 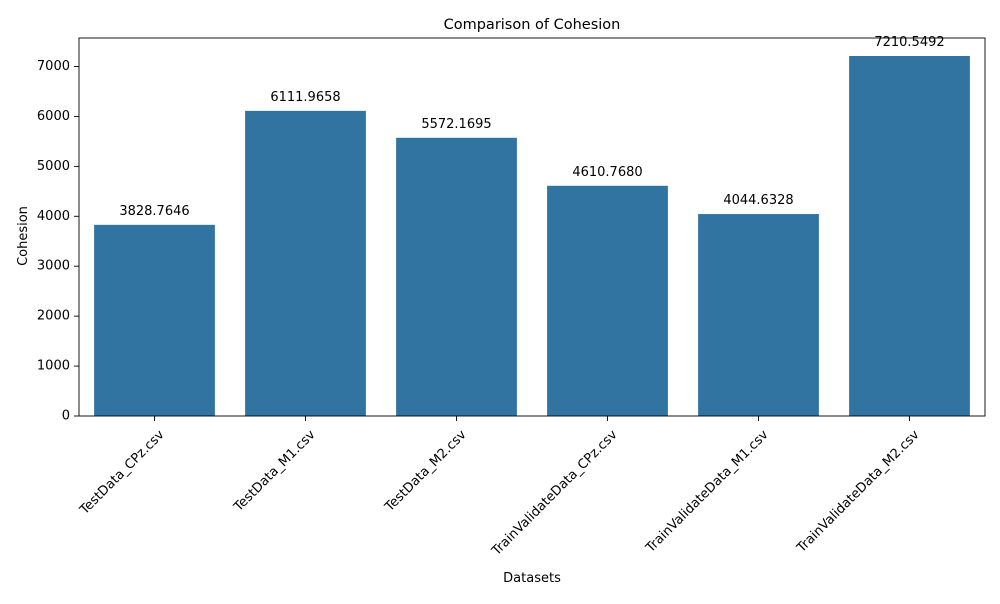 What do you see at coordinates (555, 493) in the screenshot?
I see `x-tick-label: TrainValidateData_CPz.csv` at bounding box center [555, 493].